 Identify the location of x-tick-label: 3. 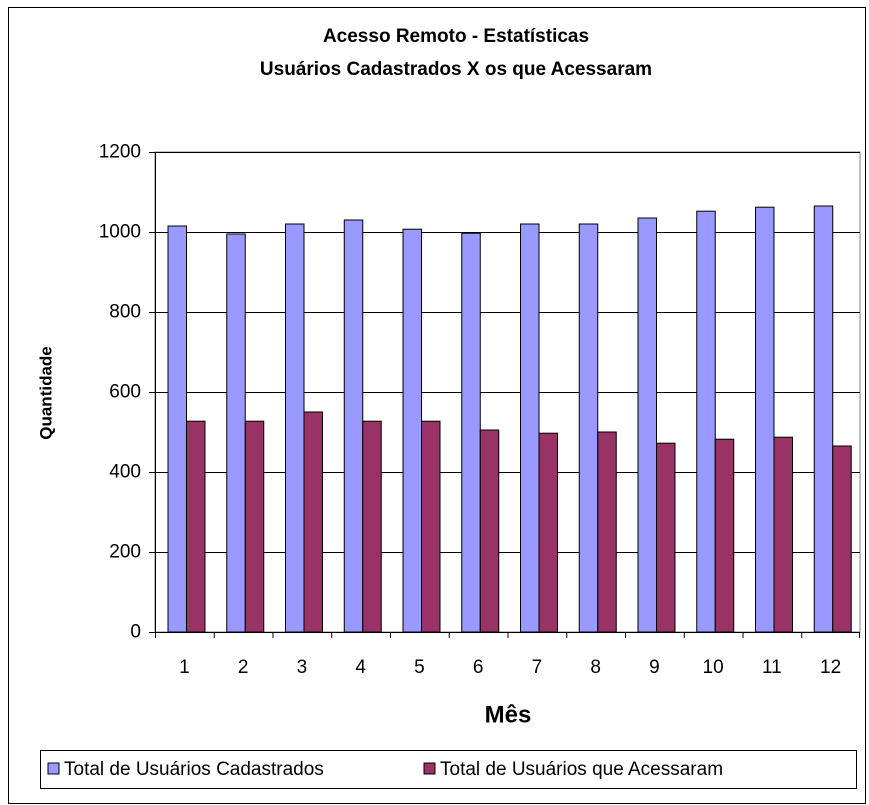
(302, 667).